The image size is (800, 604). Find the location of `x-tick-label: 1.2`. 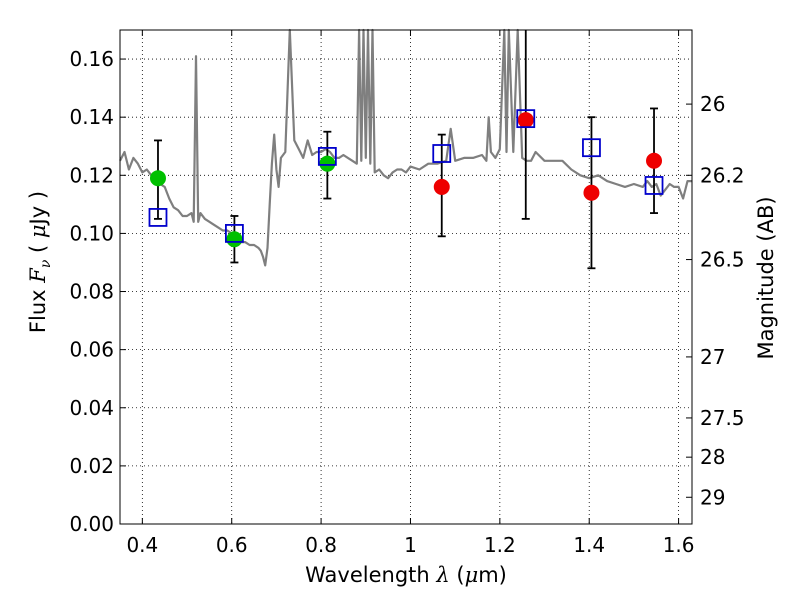

x-tick-label: 1.2 is located at coordinates (500, 545).